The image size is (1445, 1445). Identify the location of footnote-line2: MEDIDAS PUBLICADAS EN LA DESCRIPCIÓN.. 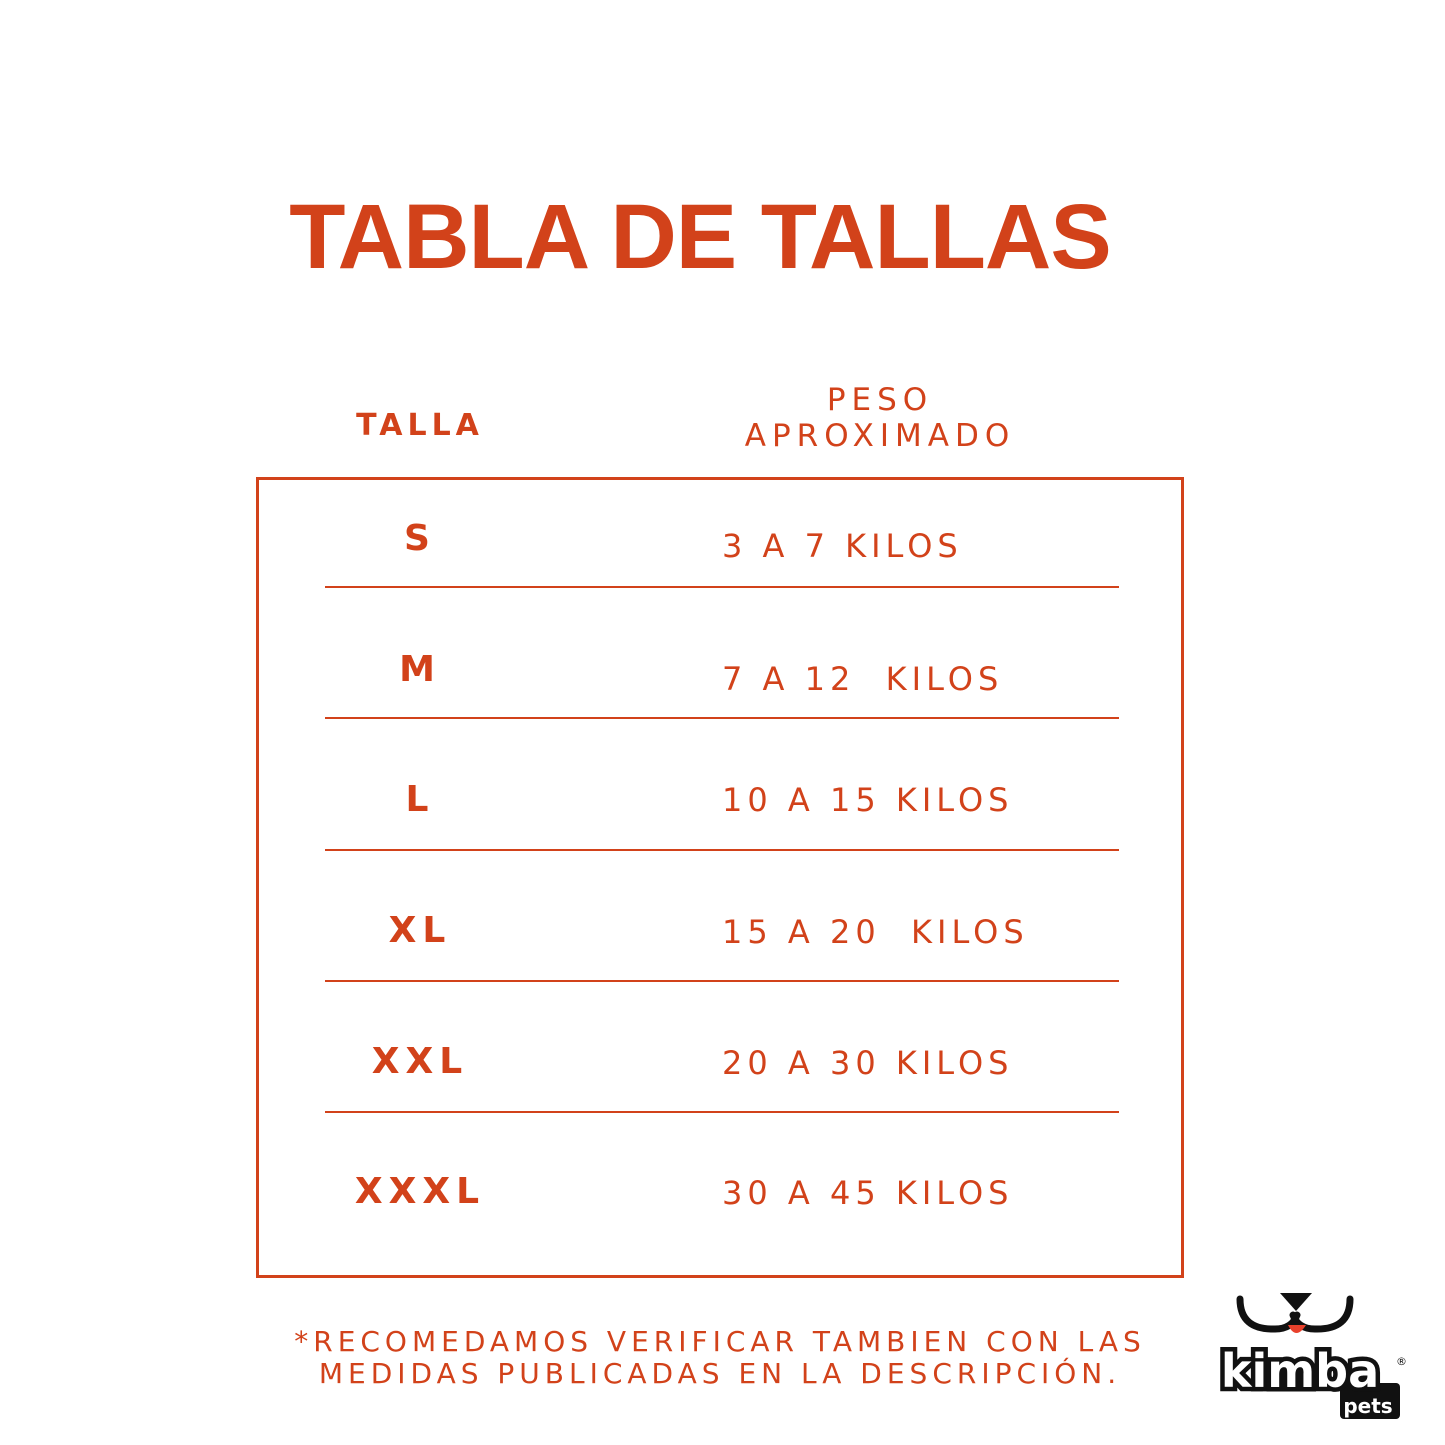
(720, 1373).